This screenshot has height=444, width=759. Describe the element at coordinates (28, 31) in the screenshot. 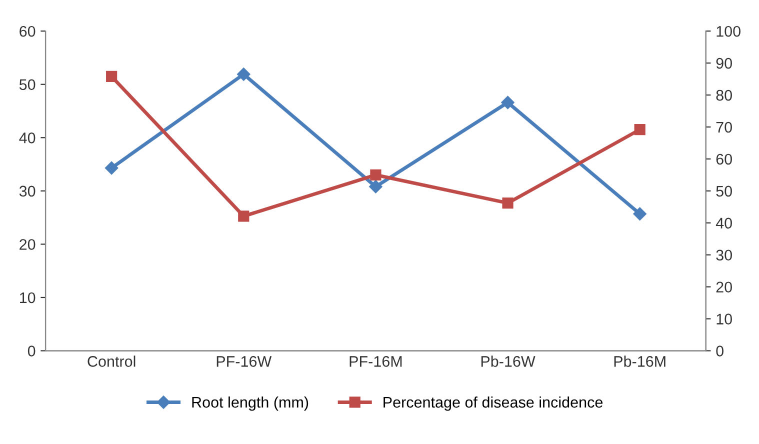

I see `y-tick-label: 60` at that location.